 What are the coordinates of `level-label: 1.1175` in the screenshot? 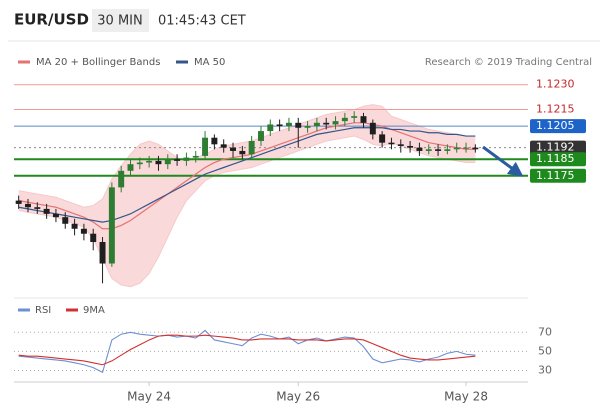 It's located at (555, 175).